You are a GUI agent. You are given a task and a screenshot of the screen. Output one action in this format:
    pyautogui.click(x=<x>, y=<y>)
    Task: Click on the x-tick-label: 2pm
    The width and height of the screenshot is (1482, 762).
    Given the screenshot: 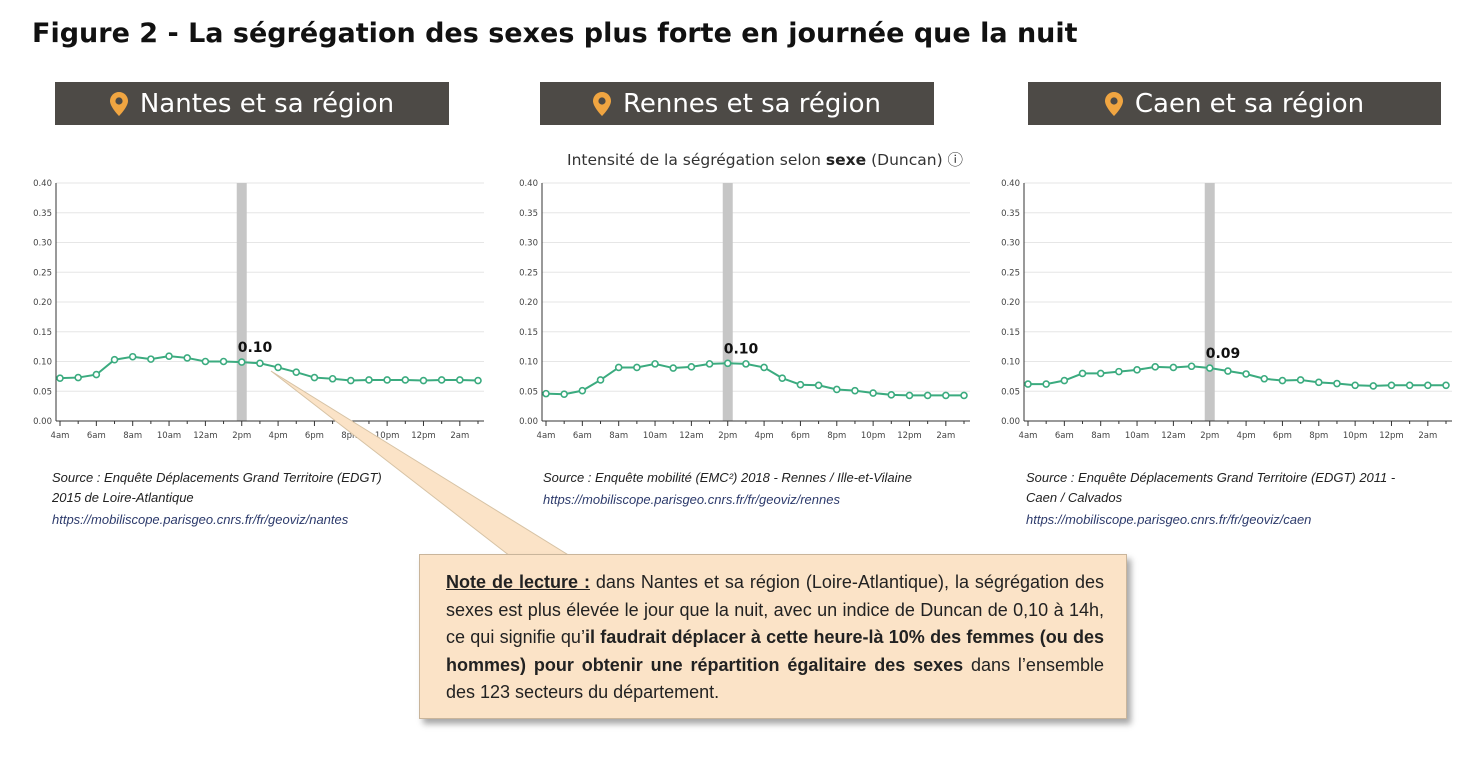 What is the action you would take?
    pyautogui.click(x=241, y=436)
    